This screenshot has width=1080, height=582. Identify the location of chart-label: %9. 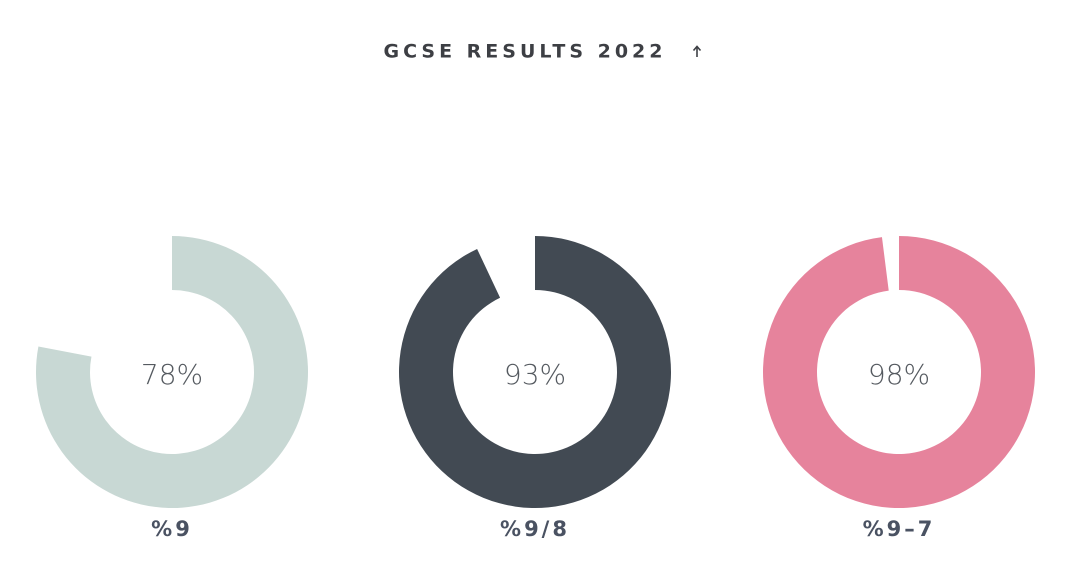
(172, 529).